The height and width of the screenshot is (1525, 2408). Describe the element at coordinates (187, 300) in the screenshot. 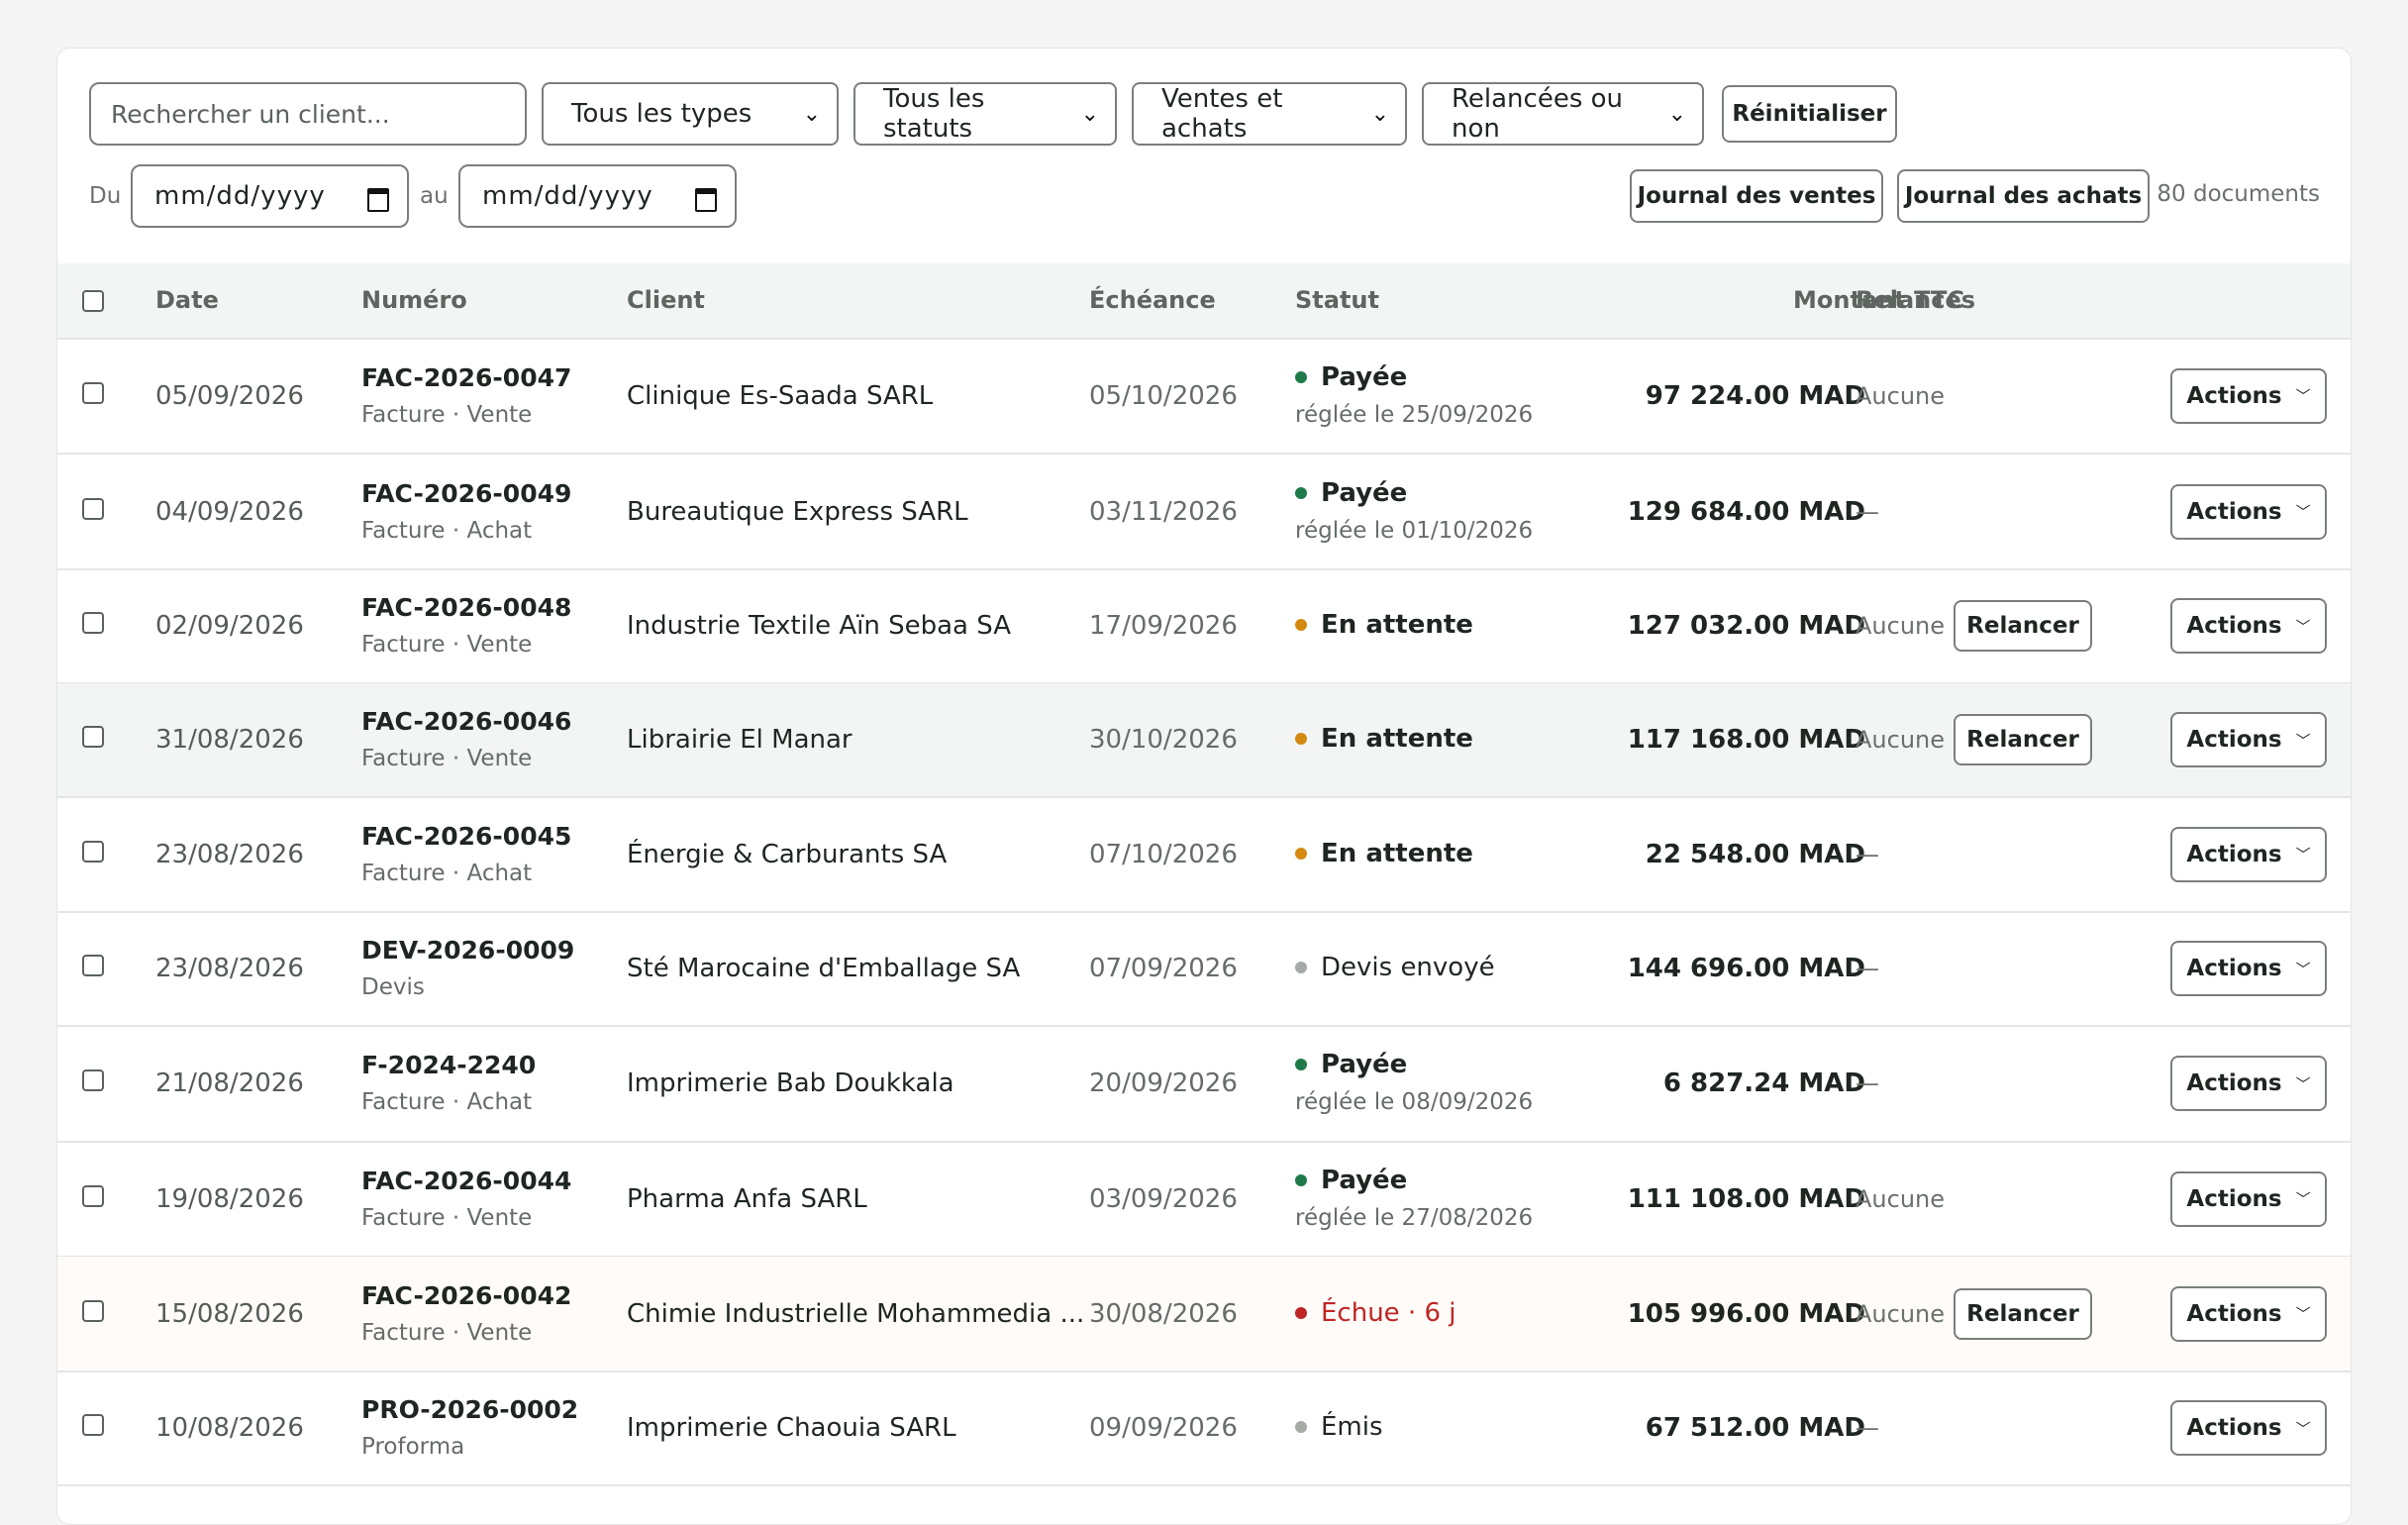

I see `header-date: Date` at that location.